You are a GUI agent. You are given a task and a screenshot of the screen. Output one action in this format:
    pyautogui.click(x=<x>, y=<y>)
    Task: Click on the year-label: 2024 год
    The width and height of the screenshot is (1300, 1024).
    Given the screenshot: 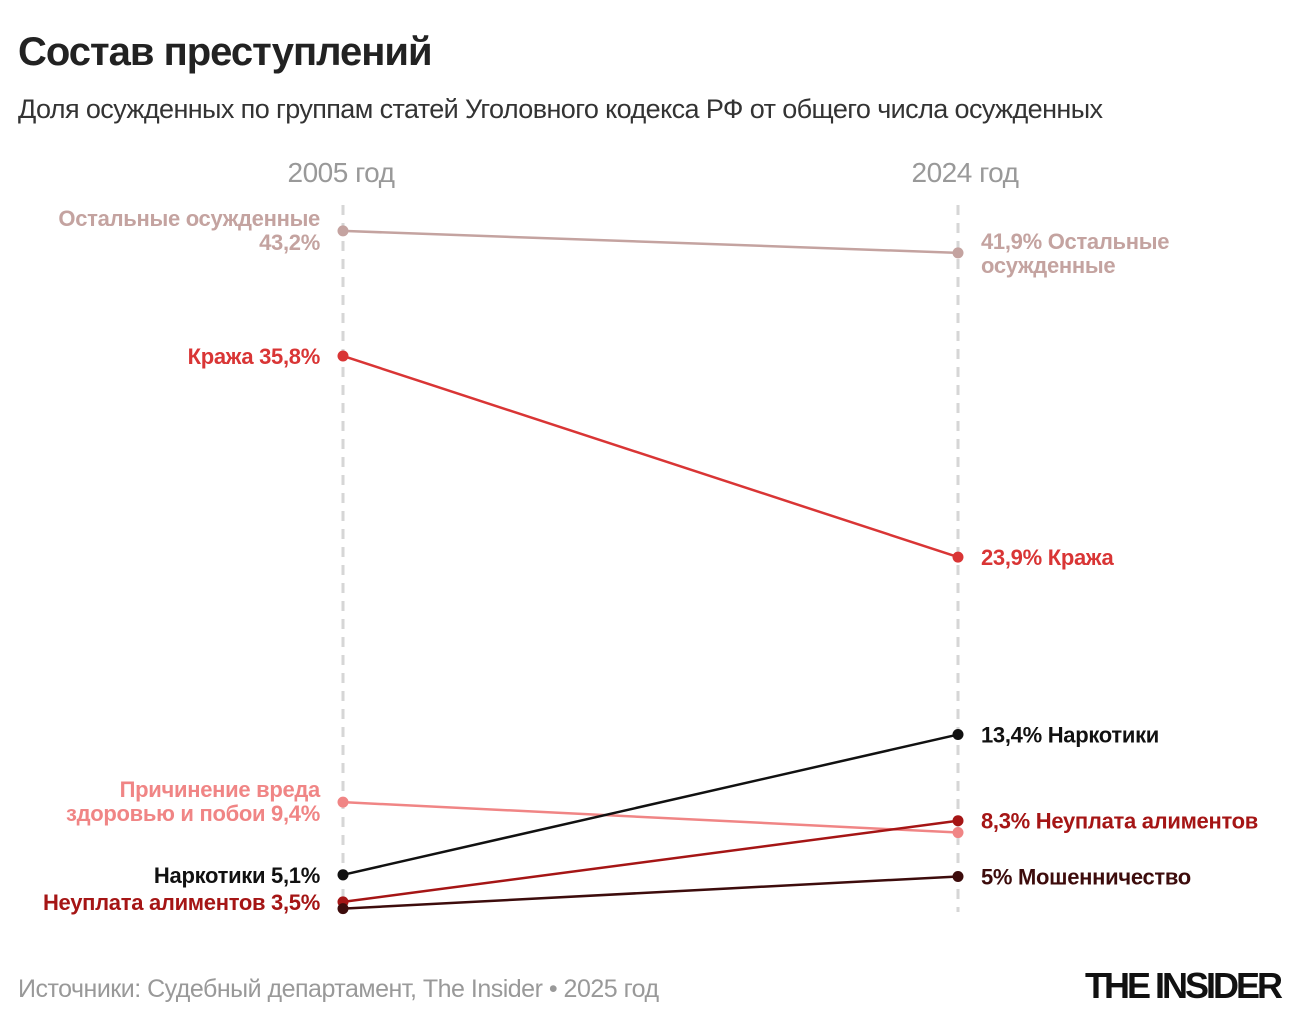 What is the action you would take?
    pyautogui.click(x=965, y=172)
    